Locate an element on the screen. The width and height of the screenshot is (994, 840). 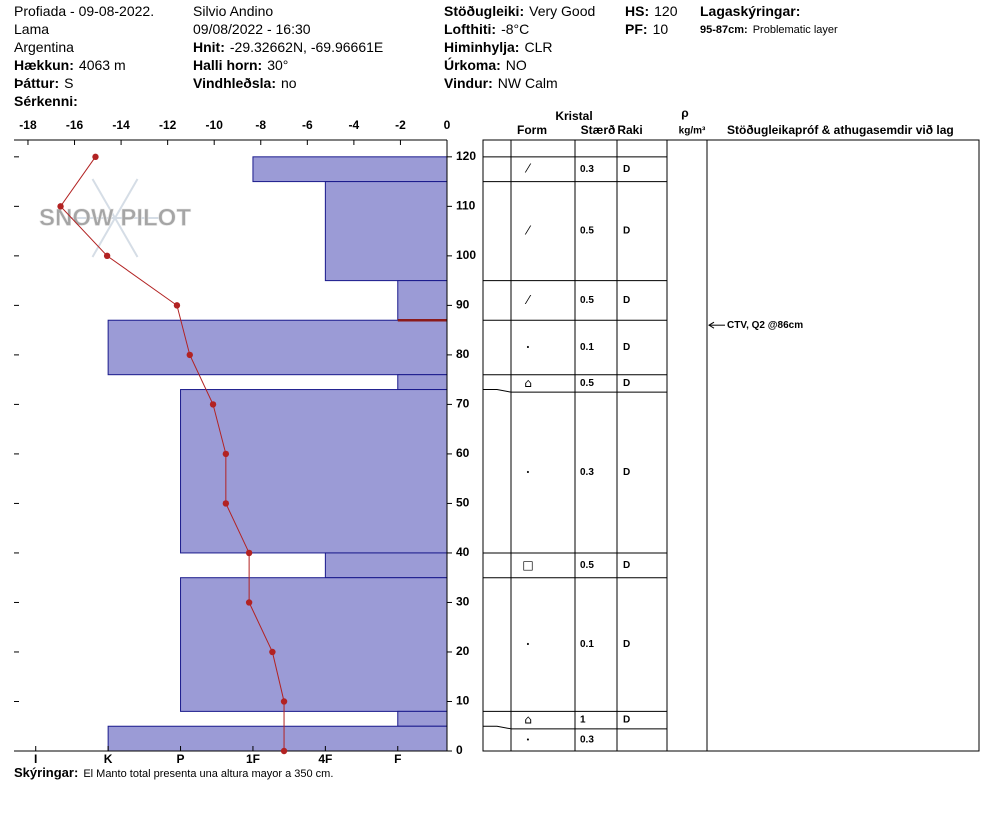
field-value: Profiada - 09-08-2022. is located at coordinates (84, 11).